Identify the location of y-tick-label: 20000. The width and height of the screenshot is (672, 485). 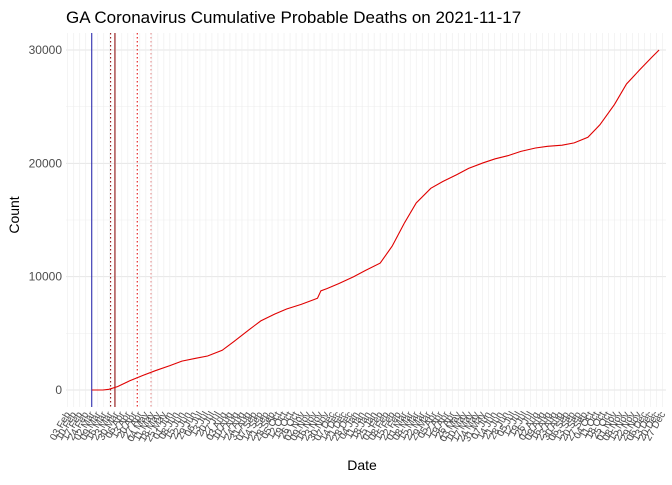
(46, 163).